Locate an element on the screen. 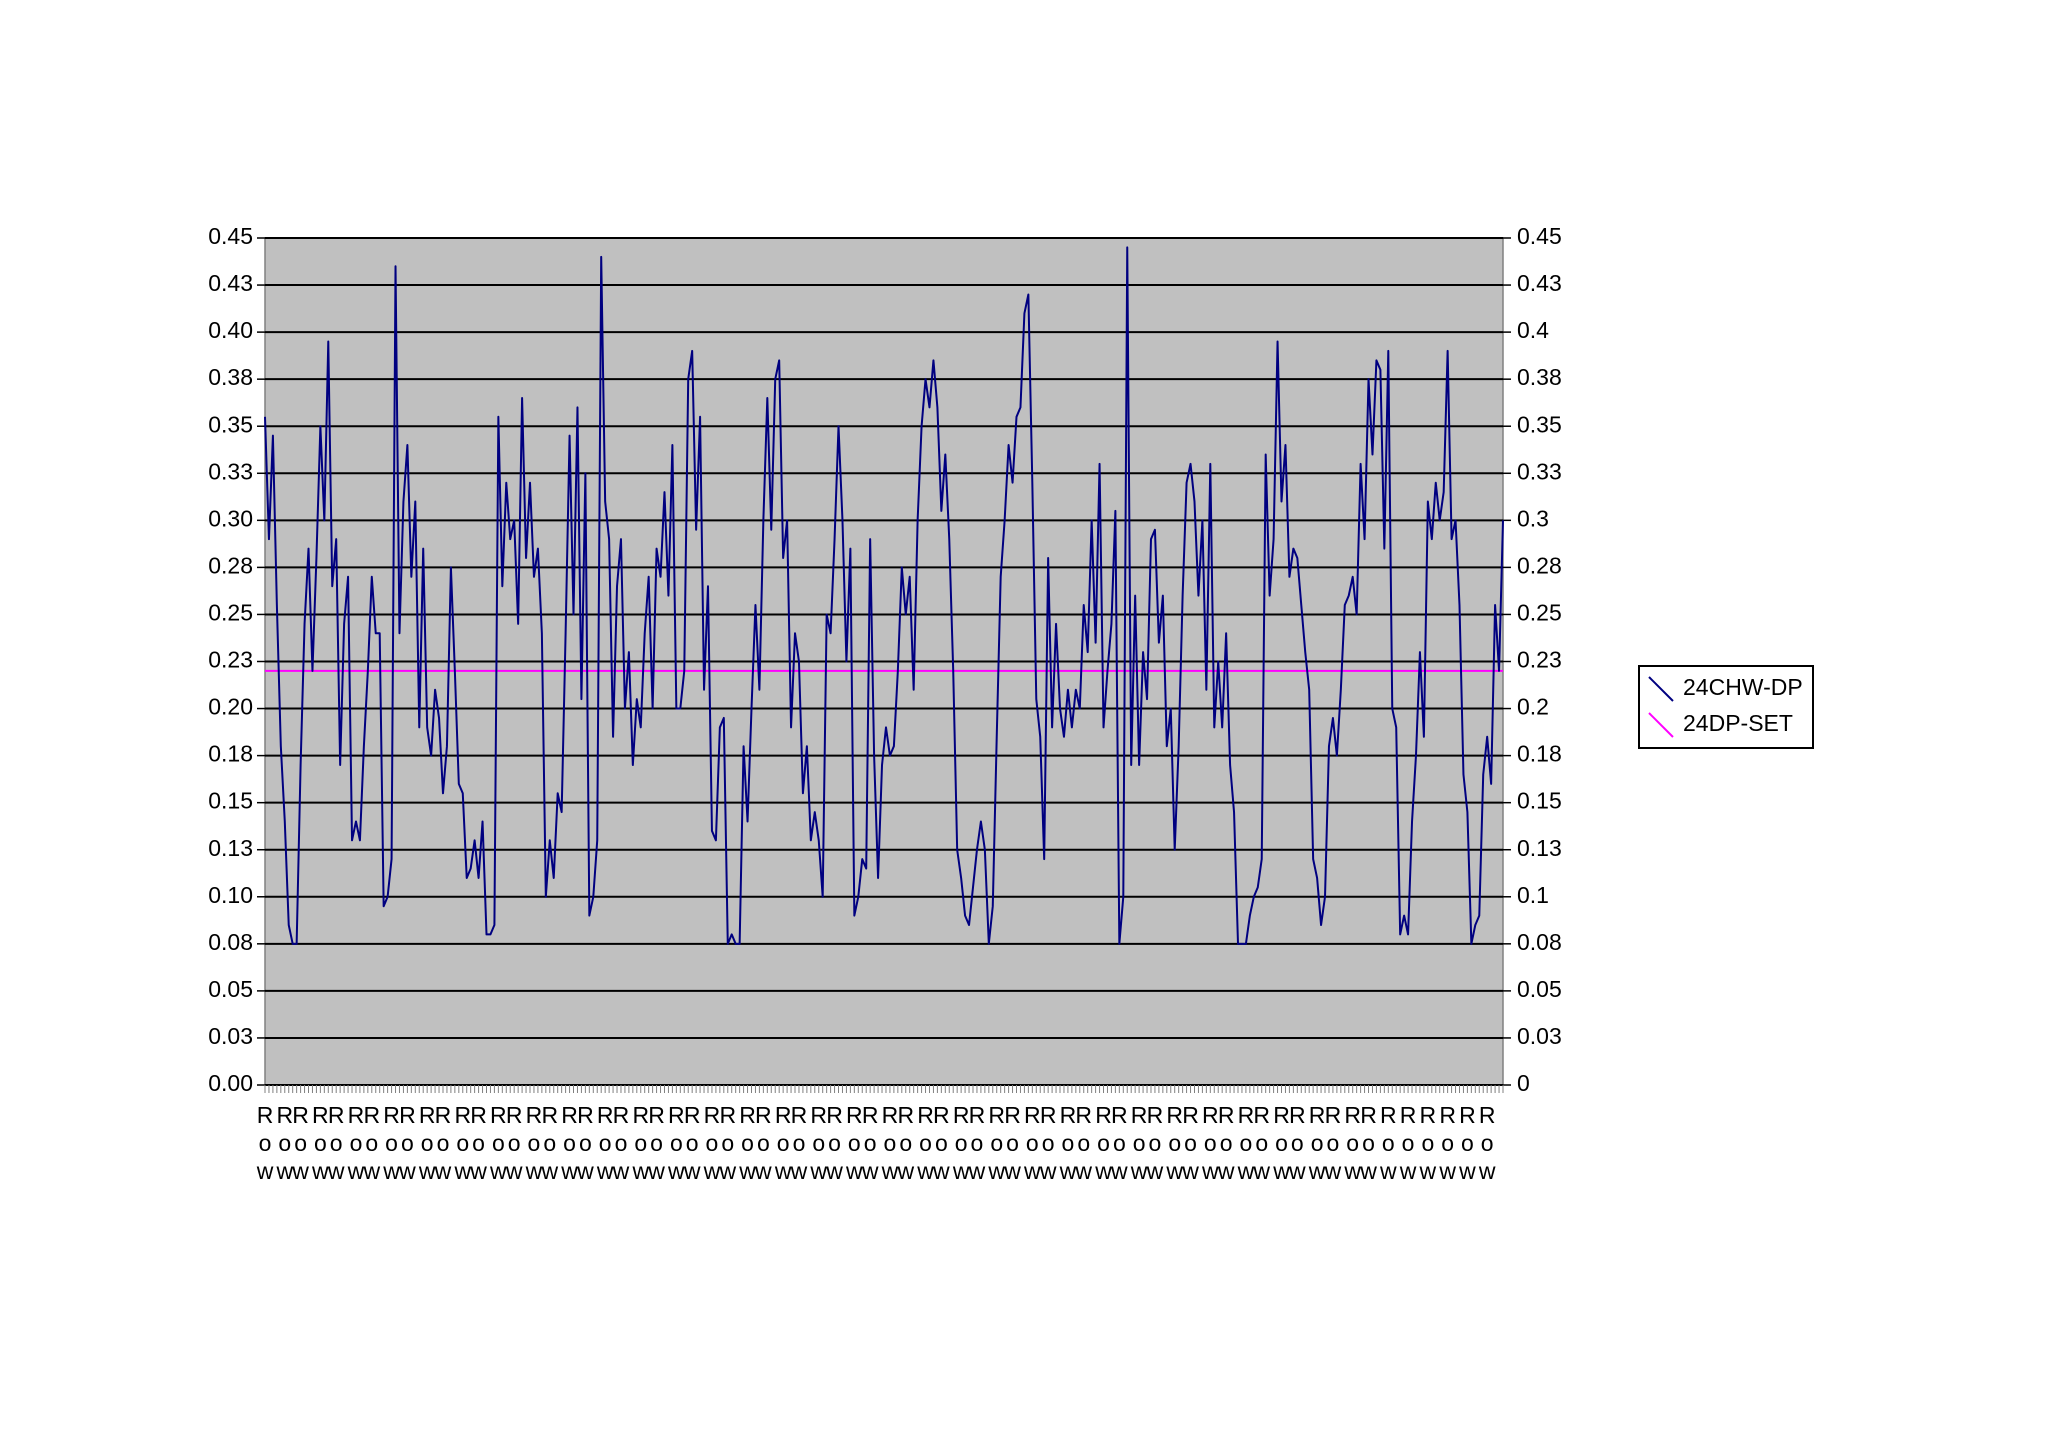  y-tick-label: 0.10 is located at coordinates (230, 895).